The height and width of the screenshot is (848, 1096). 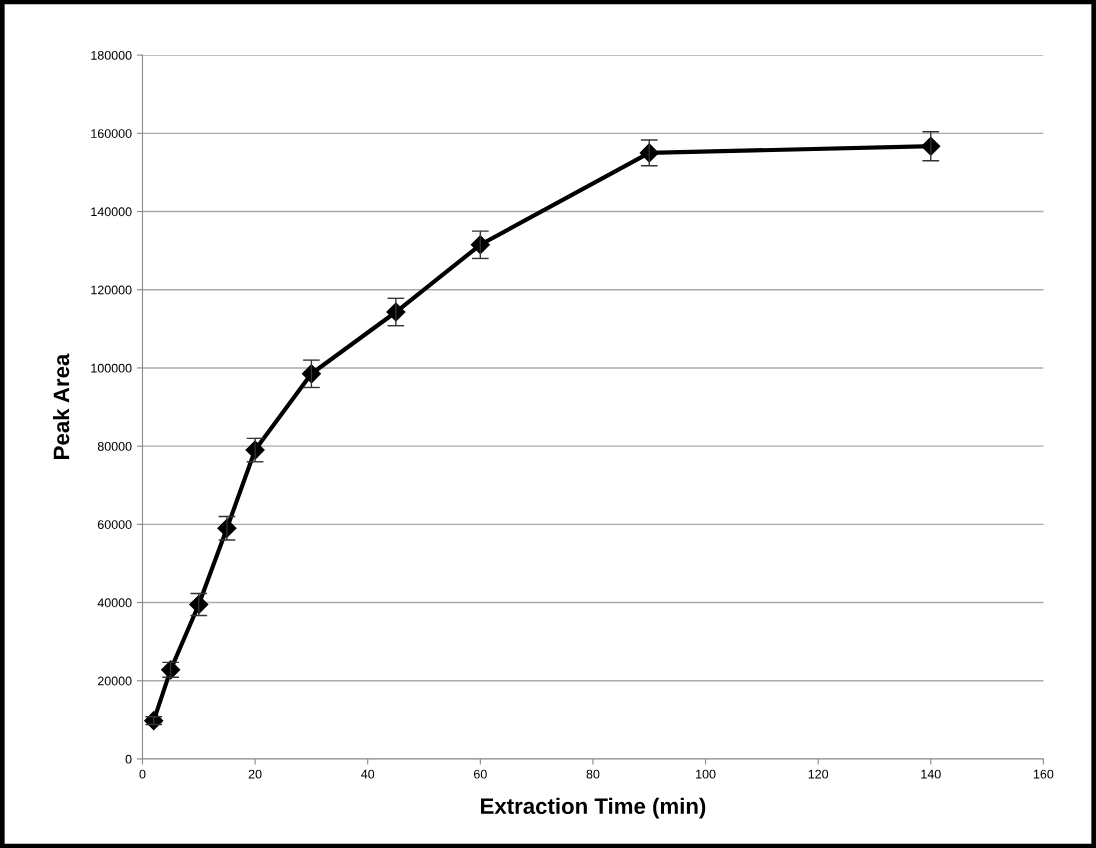 What do you see at coordinates (593, 808) in the screenshot?
I see `x-axis-title: Extraction Time (min)` at bounding box center [593, 808].